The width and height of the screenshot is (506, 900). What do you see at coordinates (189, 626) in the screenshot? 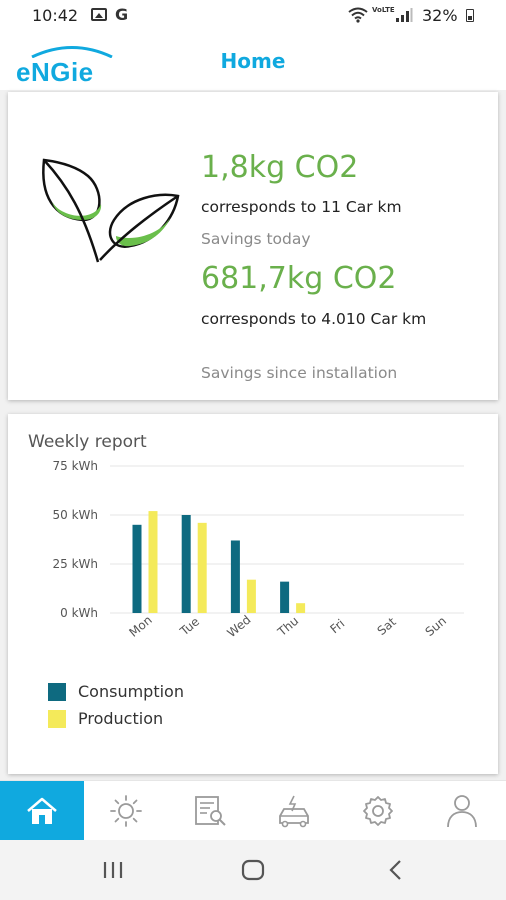
I see `x-tick-label: Tue` at bounding box center [189, 626].